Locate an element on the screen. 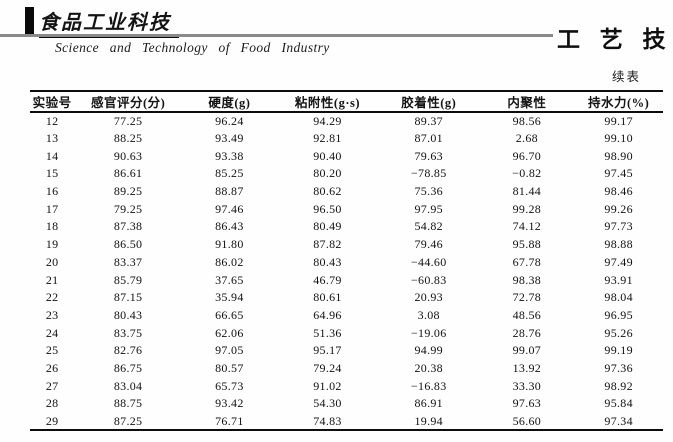 This screenshot has width=673, height=442. table-cell: 20.38 is located at coordinates (428, 367).